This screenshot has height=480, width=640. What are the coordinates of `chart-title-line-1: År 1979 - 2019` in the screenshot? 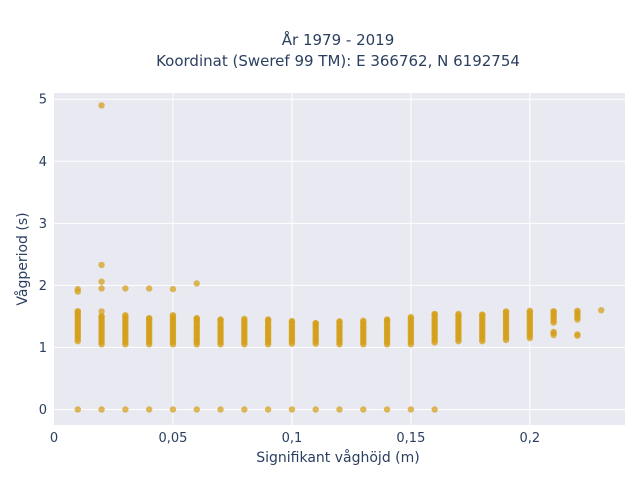 It's located at (338, 39).